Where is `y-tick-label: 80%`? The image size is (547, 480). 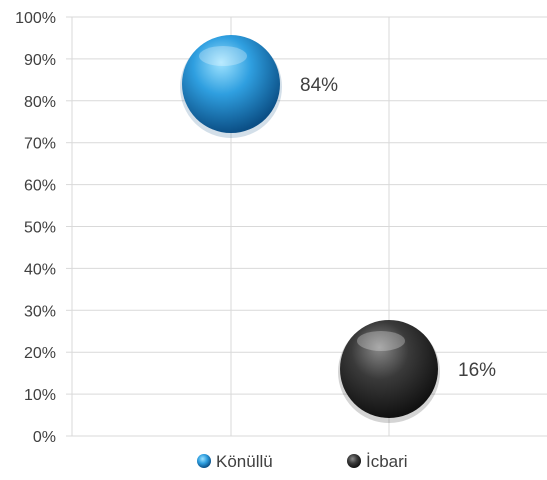 y-tick-label: 80% is located at coordinates (40, 102).